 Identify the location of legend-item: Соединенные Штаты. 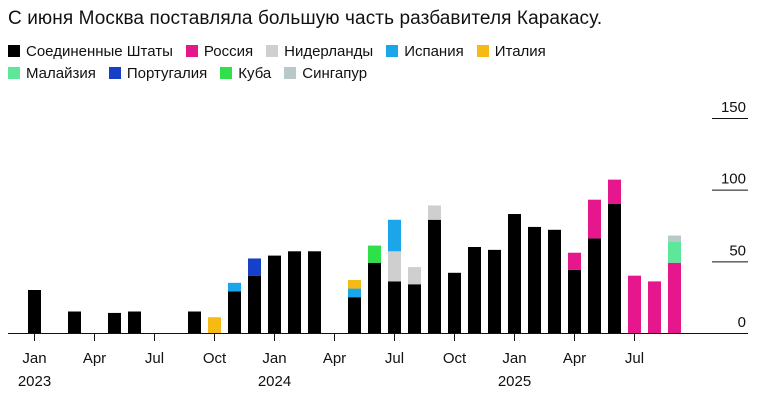
(90, 51).